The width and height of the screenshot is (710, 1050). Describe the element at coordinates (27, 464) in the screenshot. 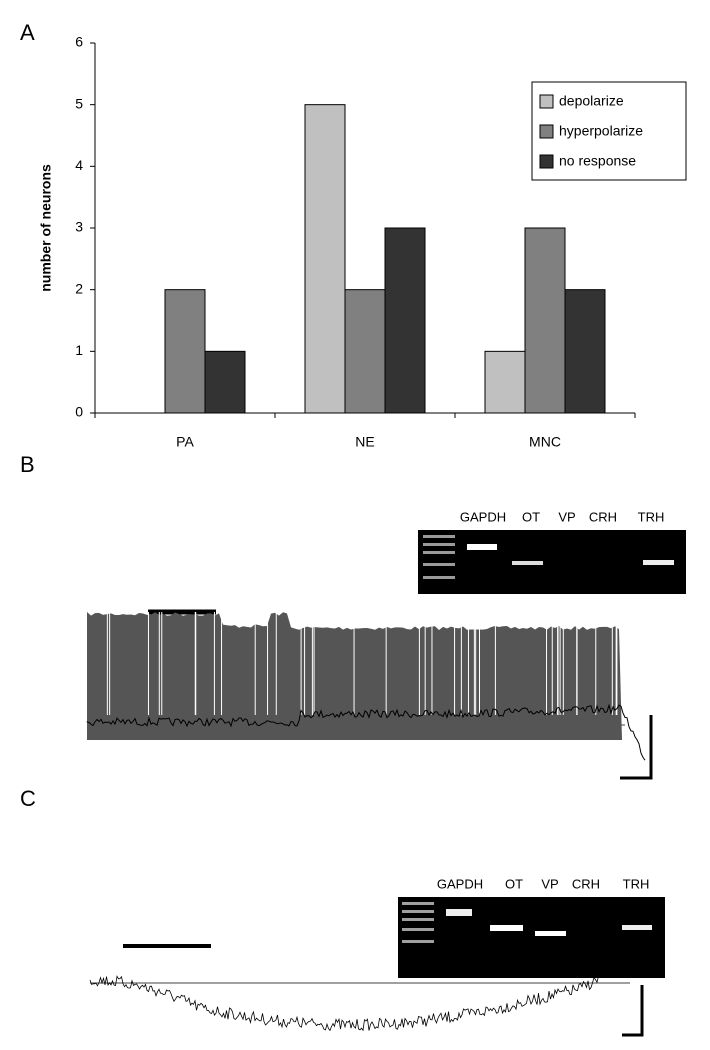

I see `panel-label: B` at that location.